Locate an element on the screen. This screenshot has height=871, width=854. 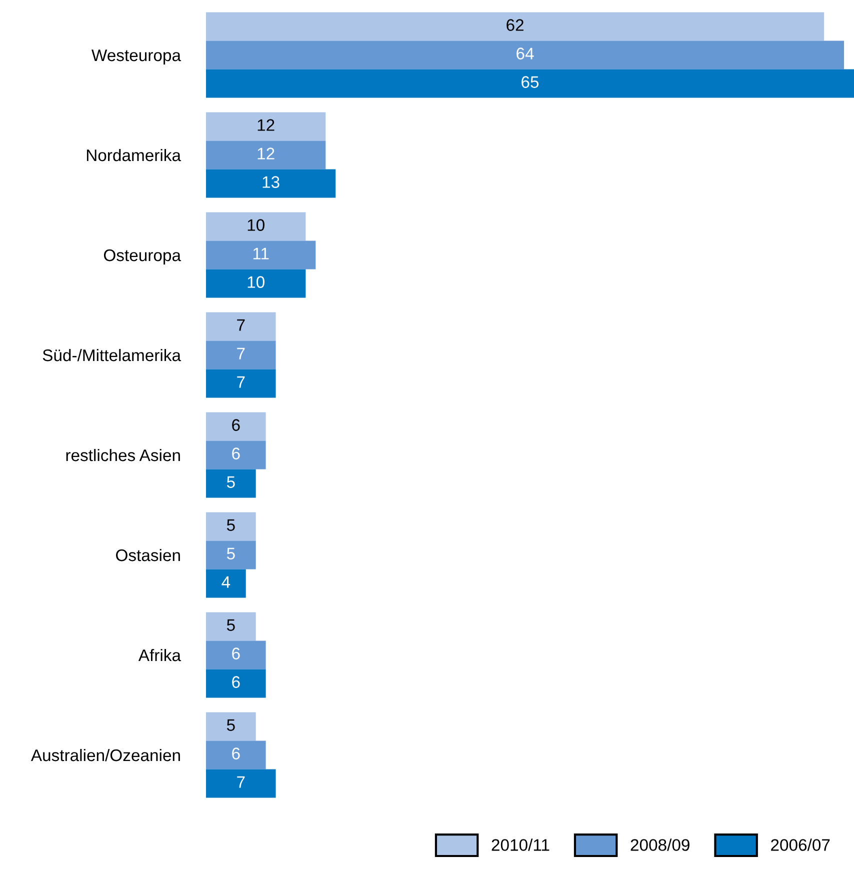
data-label: 62 is located at coordinates (515, 25).